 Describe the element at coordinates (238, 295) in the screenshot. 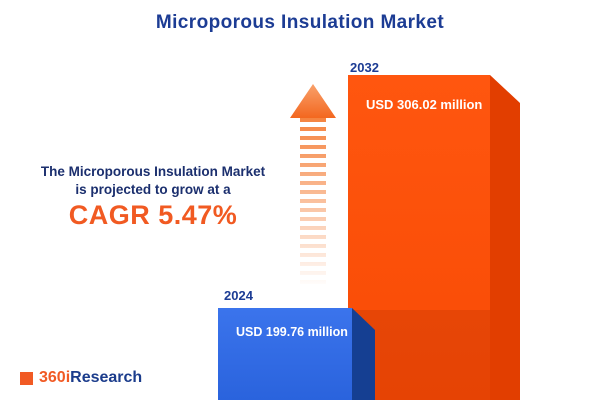

I see `bar-2024-year-label: 2024` at that location.